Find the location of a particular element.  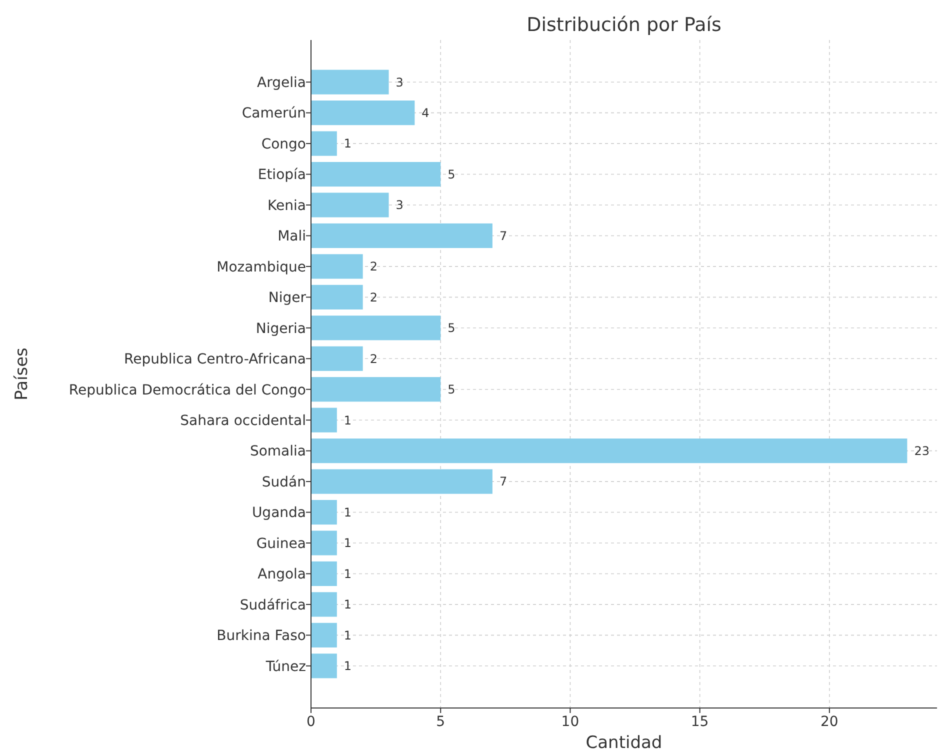

x-axis-title: Cantidad is located at coordinates (624, 742).